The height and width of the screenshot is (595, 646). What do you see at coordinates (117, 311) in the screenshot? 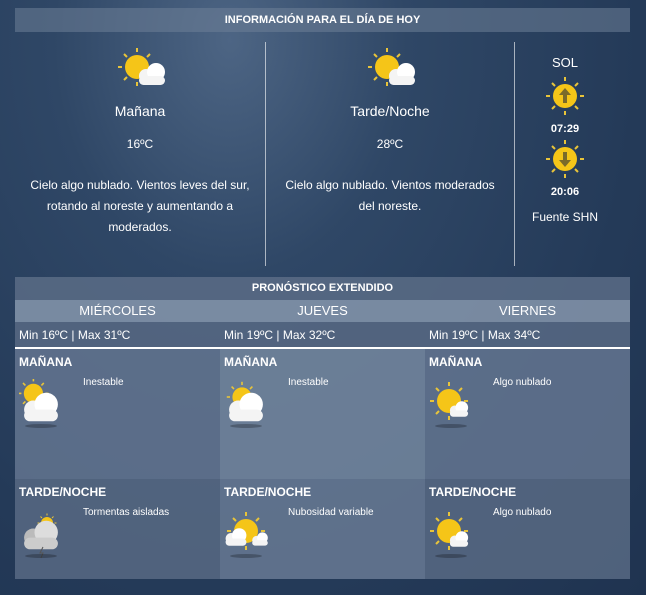
I see `day-name: MIÉRCOLES` at bounding box center [117, 311].